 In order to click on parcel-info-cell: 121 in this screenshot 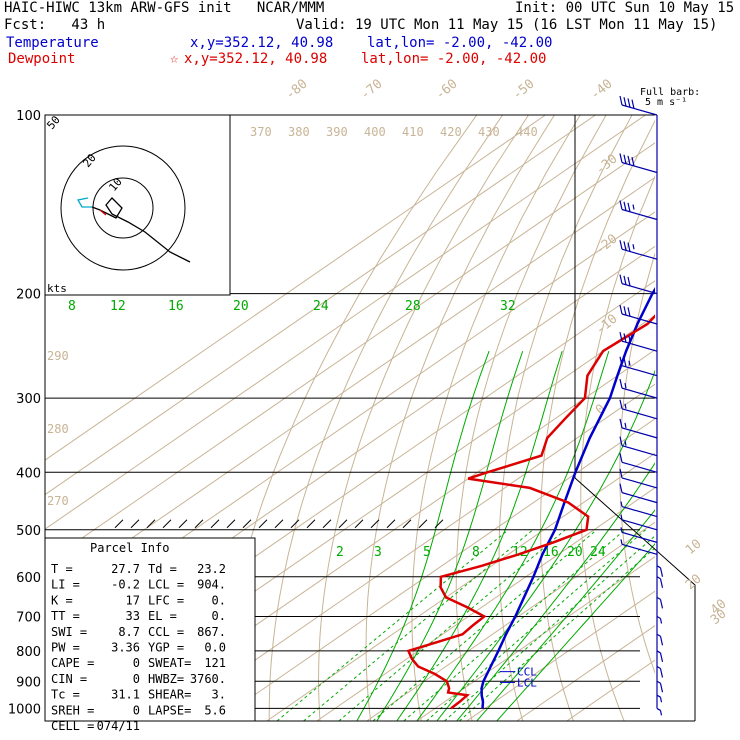, I will do `click(215, 663)`.